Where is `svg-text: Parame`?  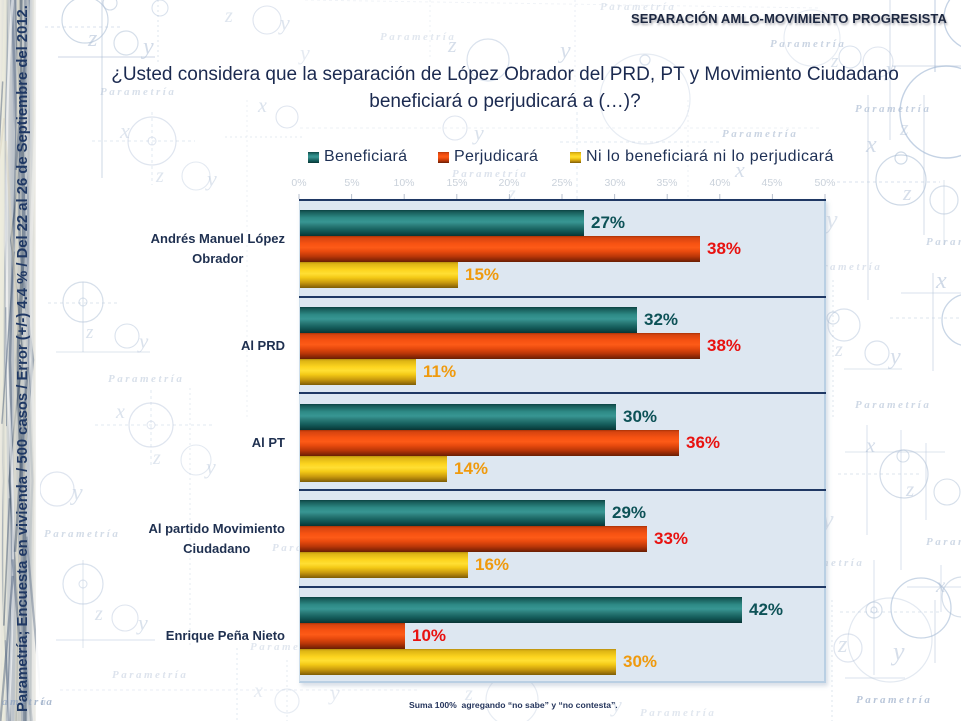 svg-text: Parame is located at coordinates (275, 647).